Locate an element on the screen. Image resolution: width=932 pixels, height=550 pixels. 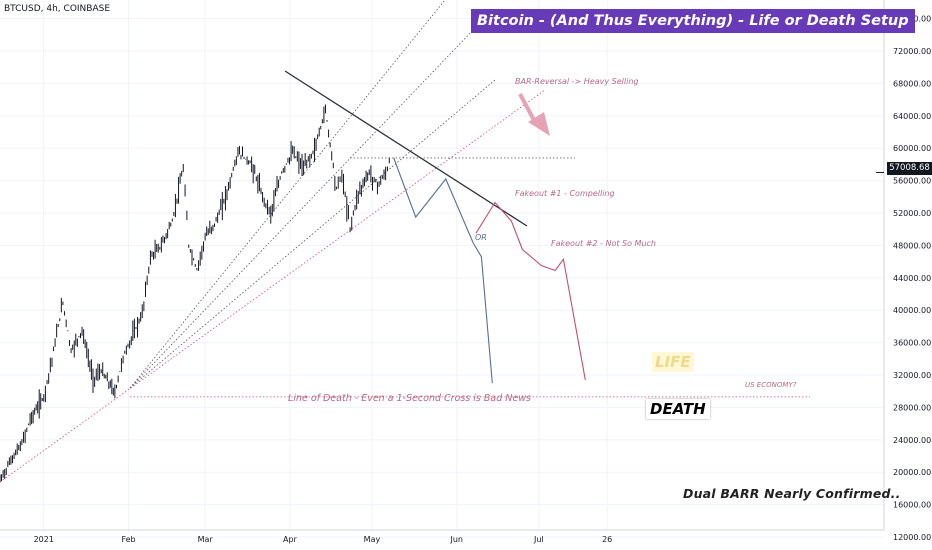
x-tick-label: Feb is located at coordinates (128, 539).